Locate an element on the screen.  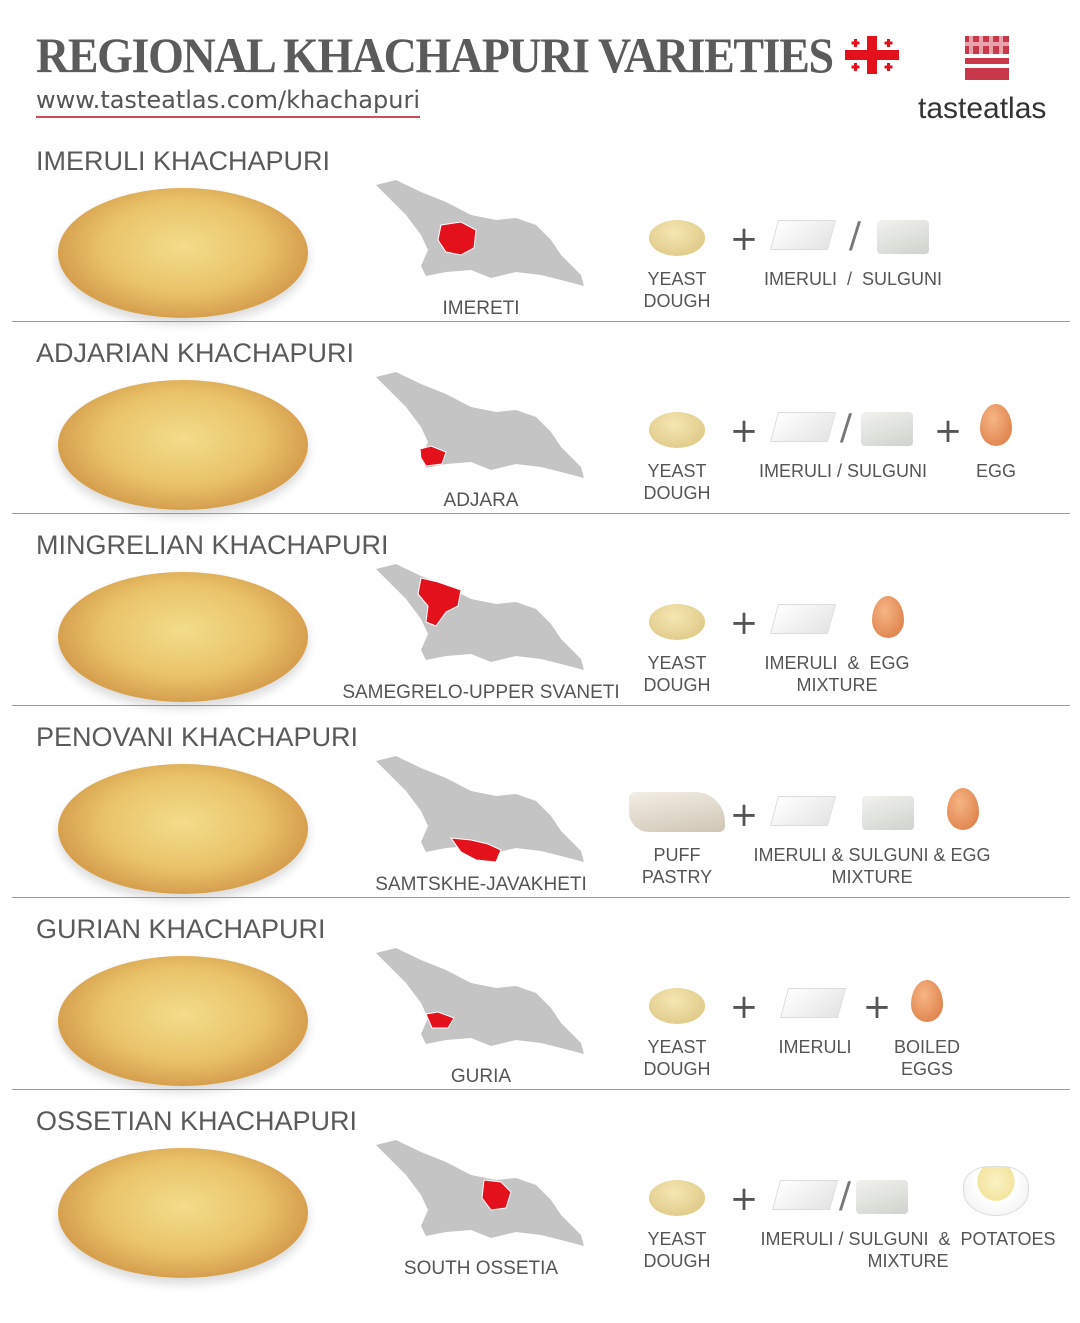
ingredient-label: BOILED EGGS is located at coordinates (927, 1058).